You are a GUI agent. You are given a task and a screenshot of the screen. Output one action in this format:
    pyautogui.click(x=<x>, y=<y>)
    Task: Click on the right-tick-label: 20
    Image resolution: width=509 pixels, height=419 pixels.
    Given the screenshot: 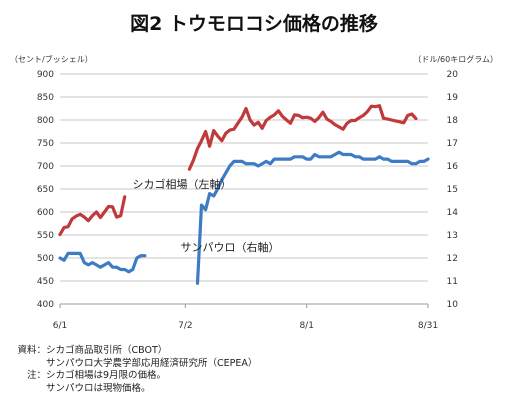 What is the action you would take?
    pyautogui.click(x=453, y=75)
    